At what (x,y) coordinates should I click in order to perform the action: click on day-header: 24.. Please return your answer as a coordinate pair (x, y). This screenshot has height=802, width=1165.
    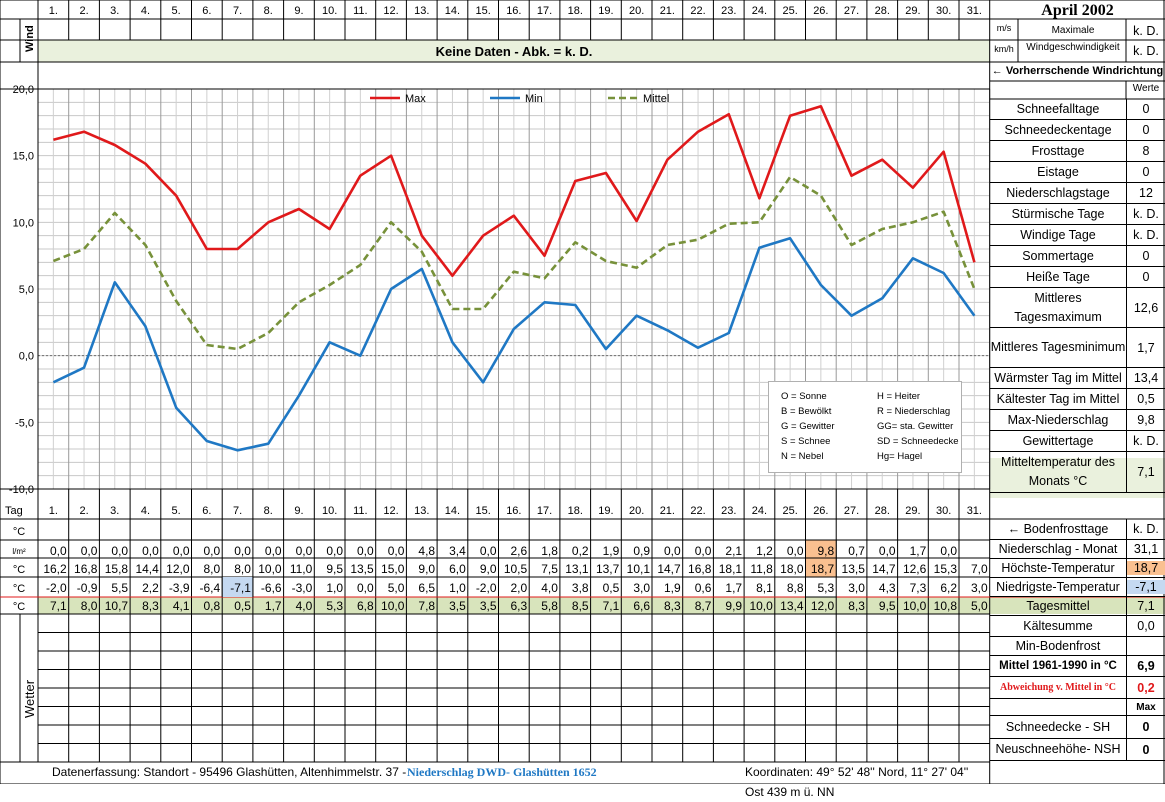
    Looking at the image, I should click on (759, 11).